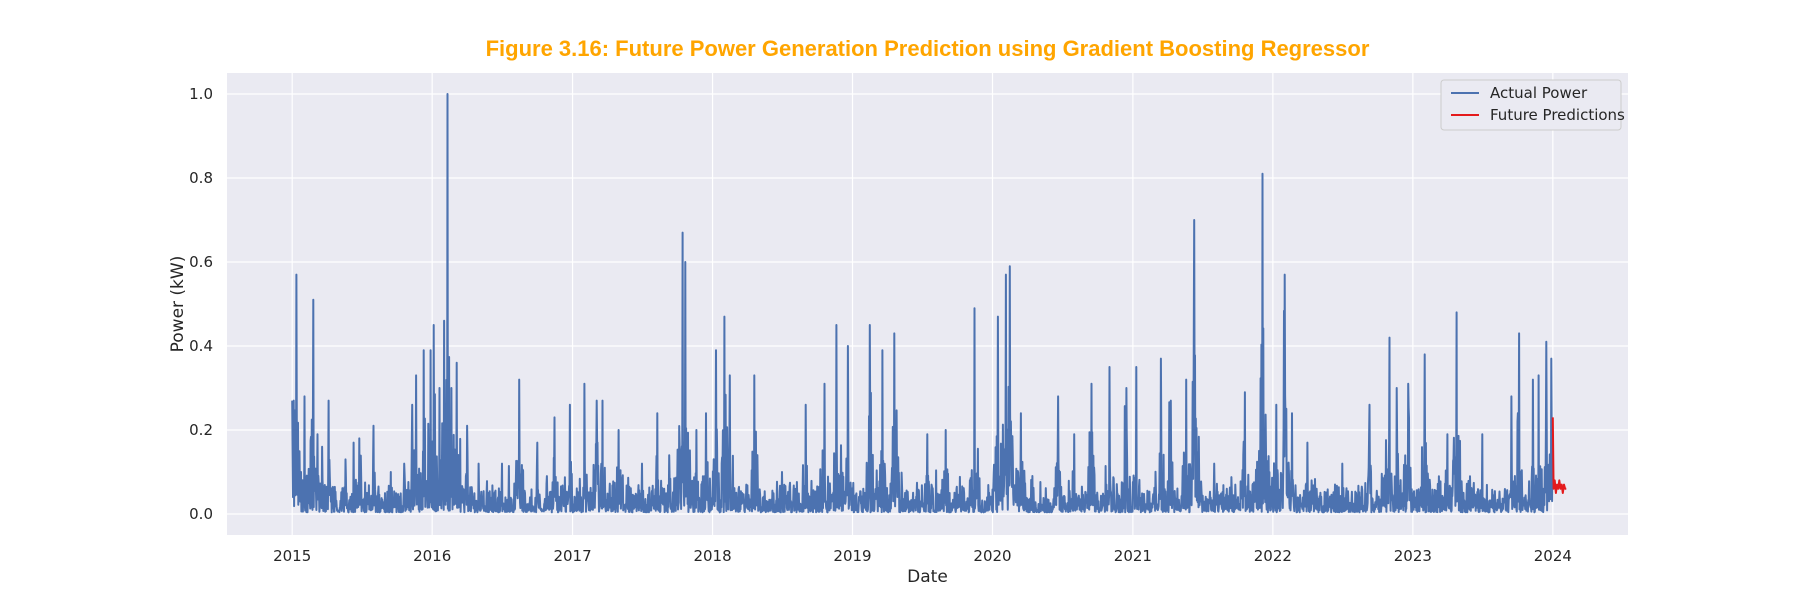 Image resolution: width=1800 pixels, height=600 pixels. I want to click on x-tick-label: 2020, so click(992, 556).